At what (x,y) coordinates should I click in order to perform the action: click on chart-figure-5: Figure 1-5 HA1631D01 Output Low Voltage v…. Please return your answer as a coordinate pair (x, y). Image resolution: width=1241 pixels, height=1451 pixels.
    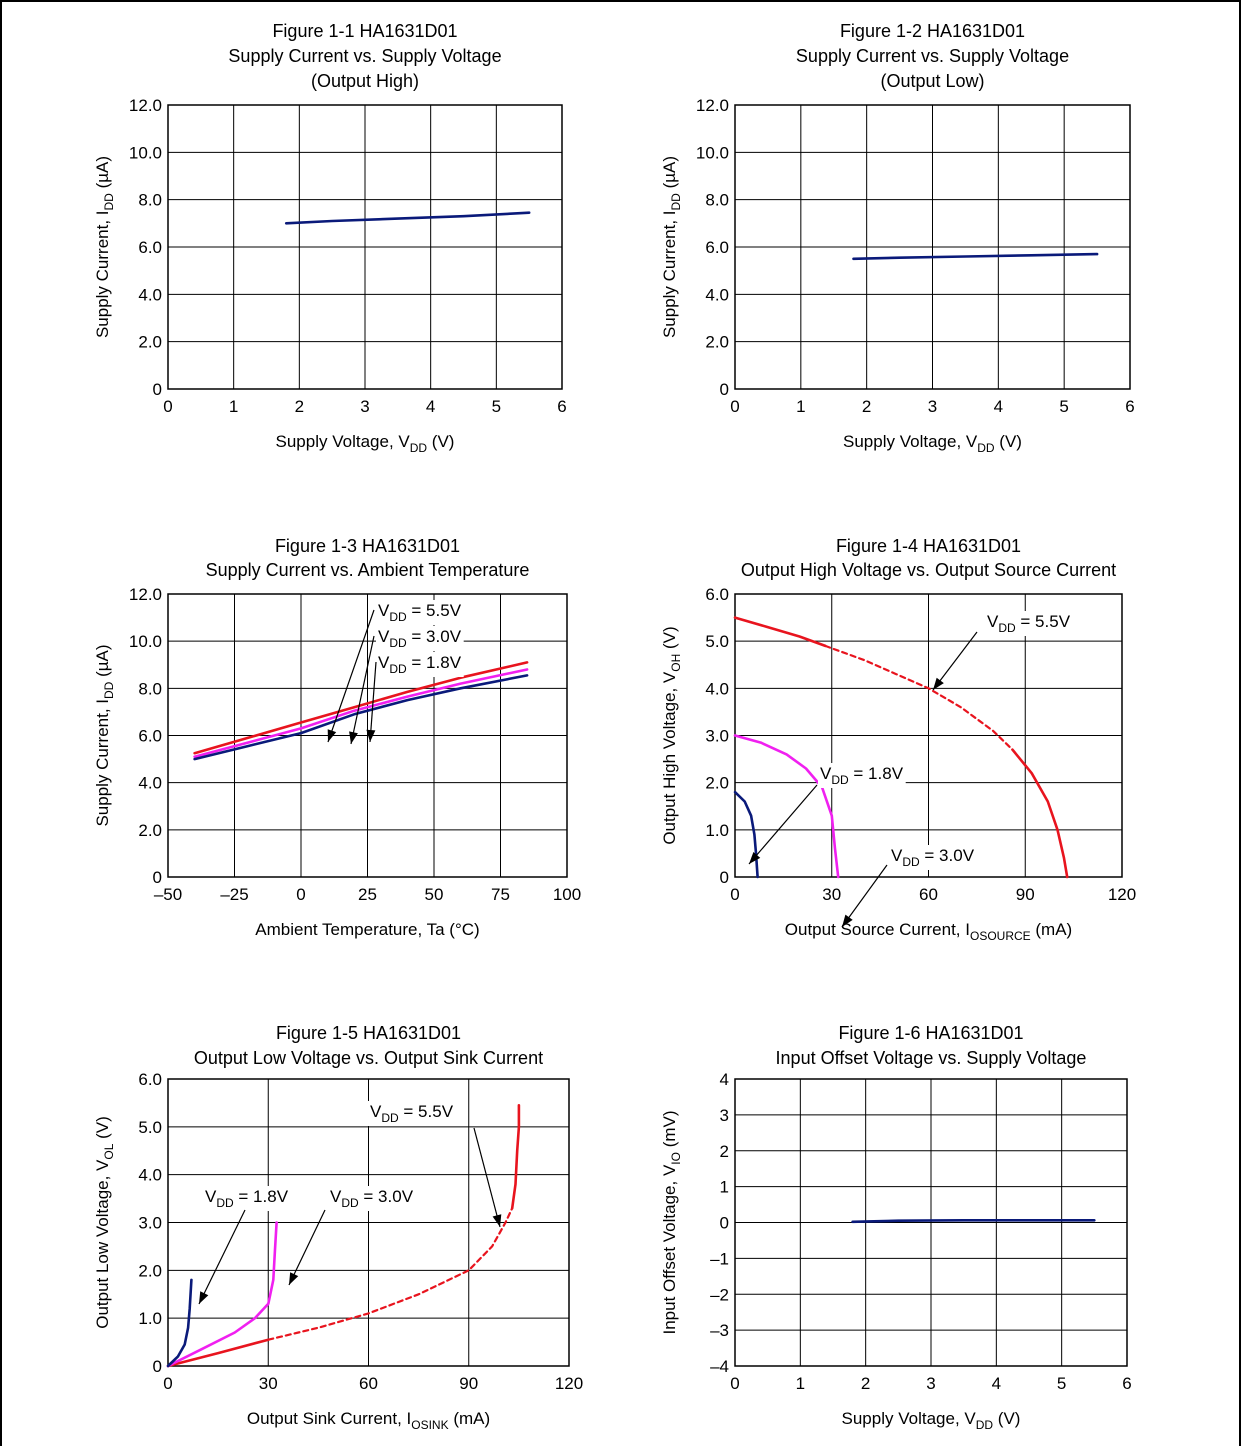
    Looking at the image, I should click on (338, 1227).